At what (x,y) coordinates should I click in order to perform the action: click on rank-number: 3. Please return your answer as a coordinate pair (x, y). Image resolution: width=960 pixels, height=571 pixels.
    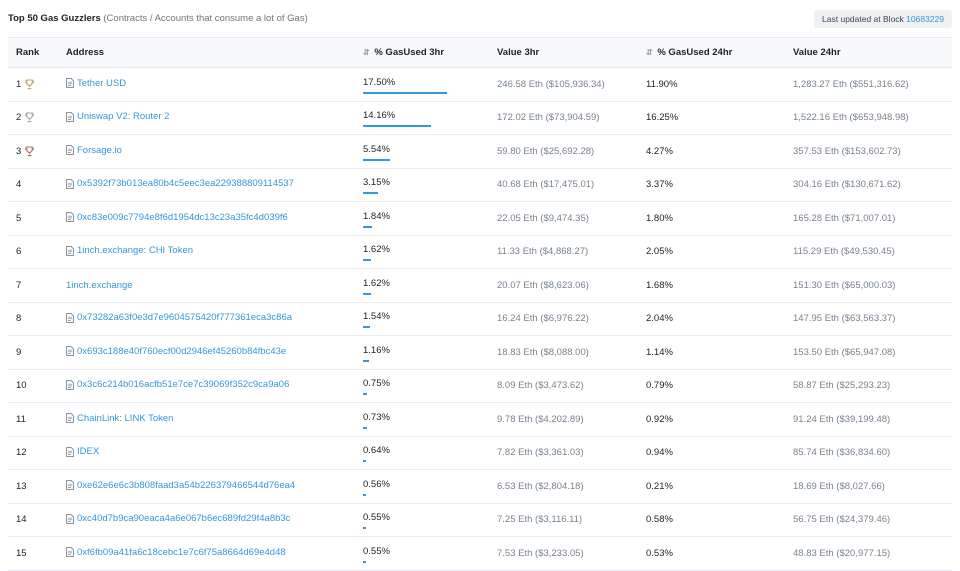
    Looking at the image, I should click on (19, 151).